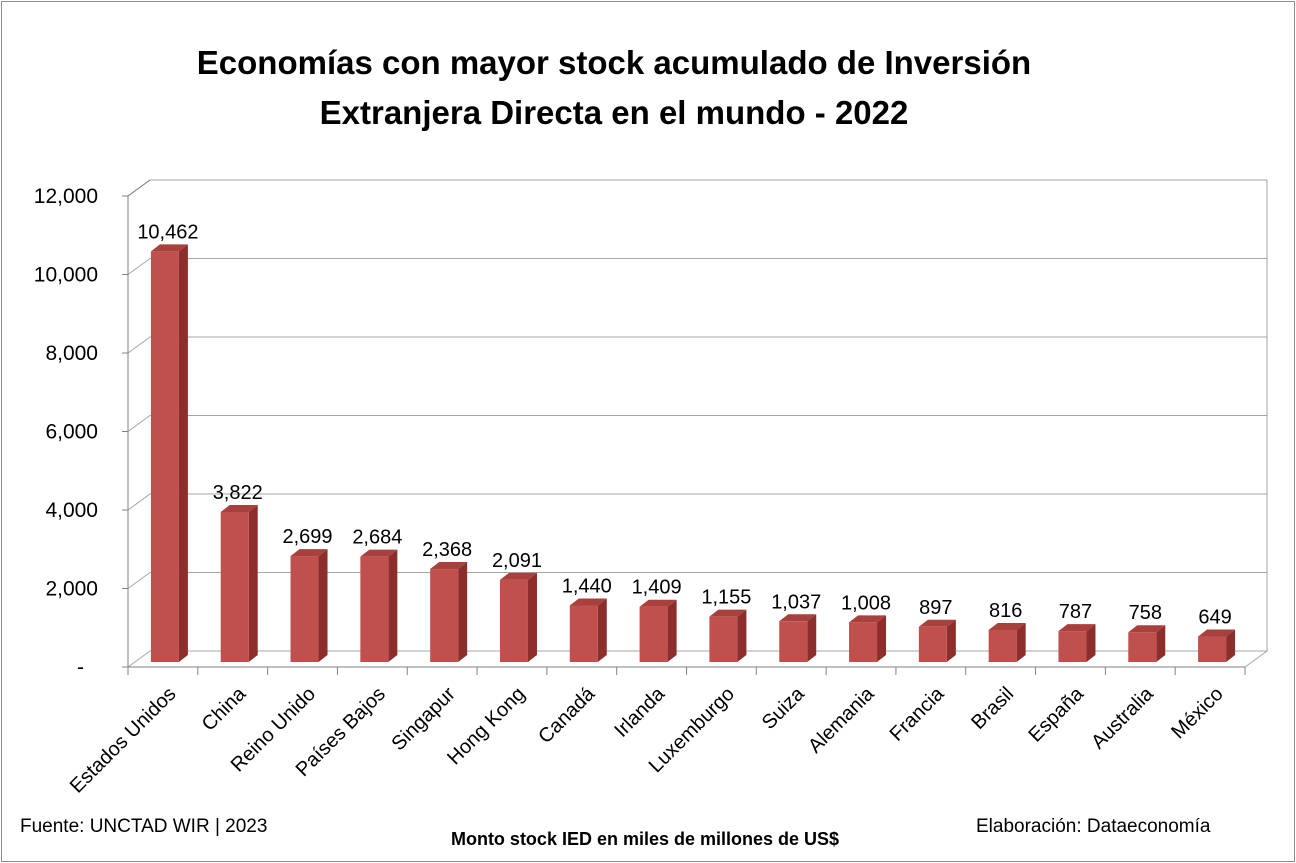 Image resolution: width=1296 pixels, height=863 pixels. I want to click on data-label: 10,462, so click(167, 232).